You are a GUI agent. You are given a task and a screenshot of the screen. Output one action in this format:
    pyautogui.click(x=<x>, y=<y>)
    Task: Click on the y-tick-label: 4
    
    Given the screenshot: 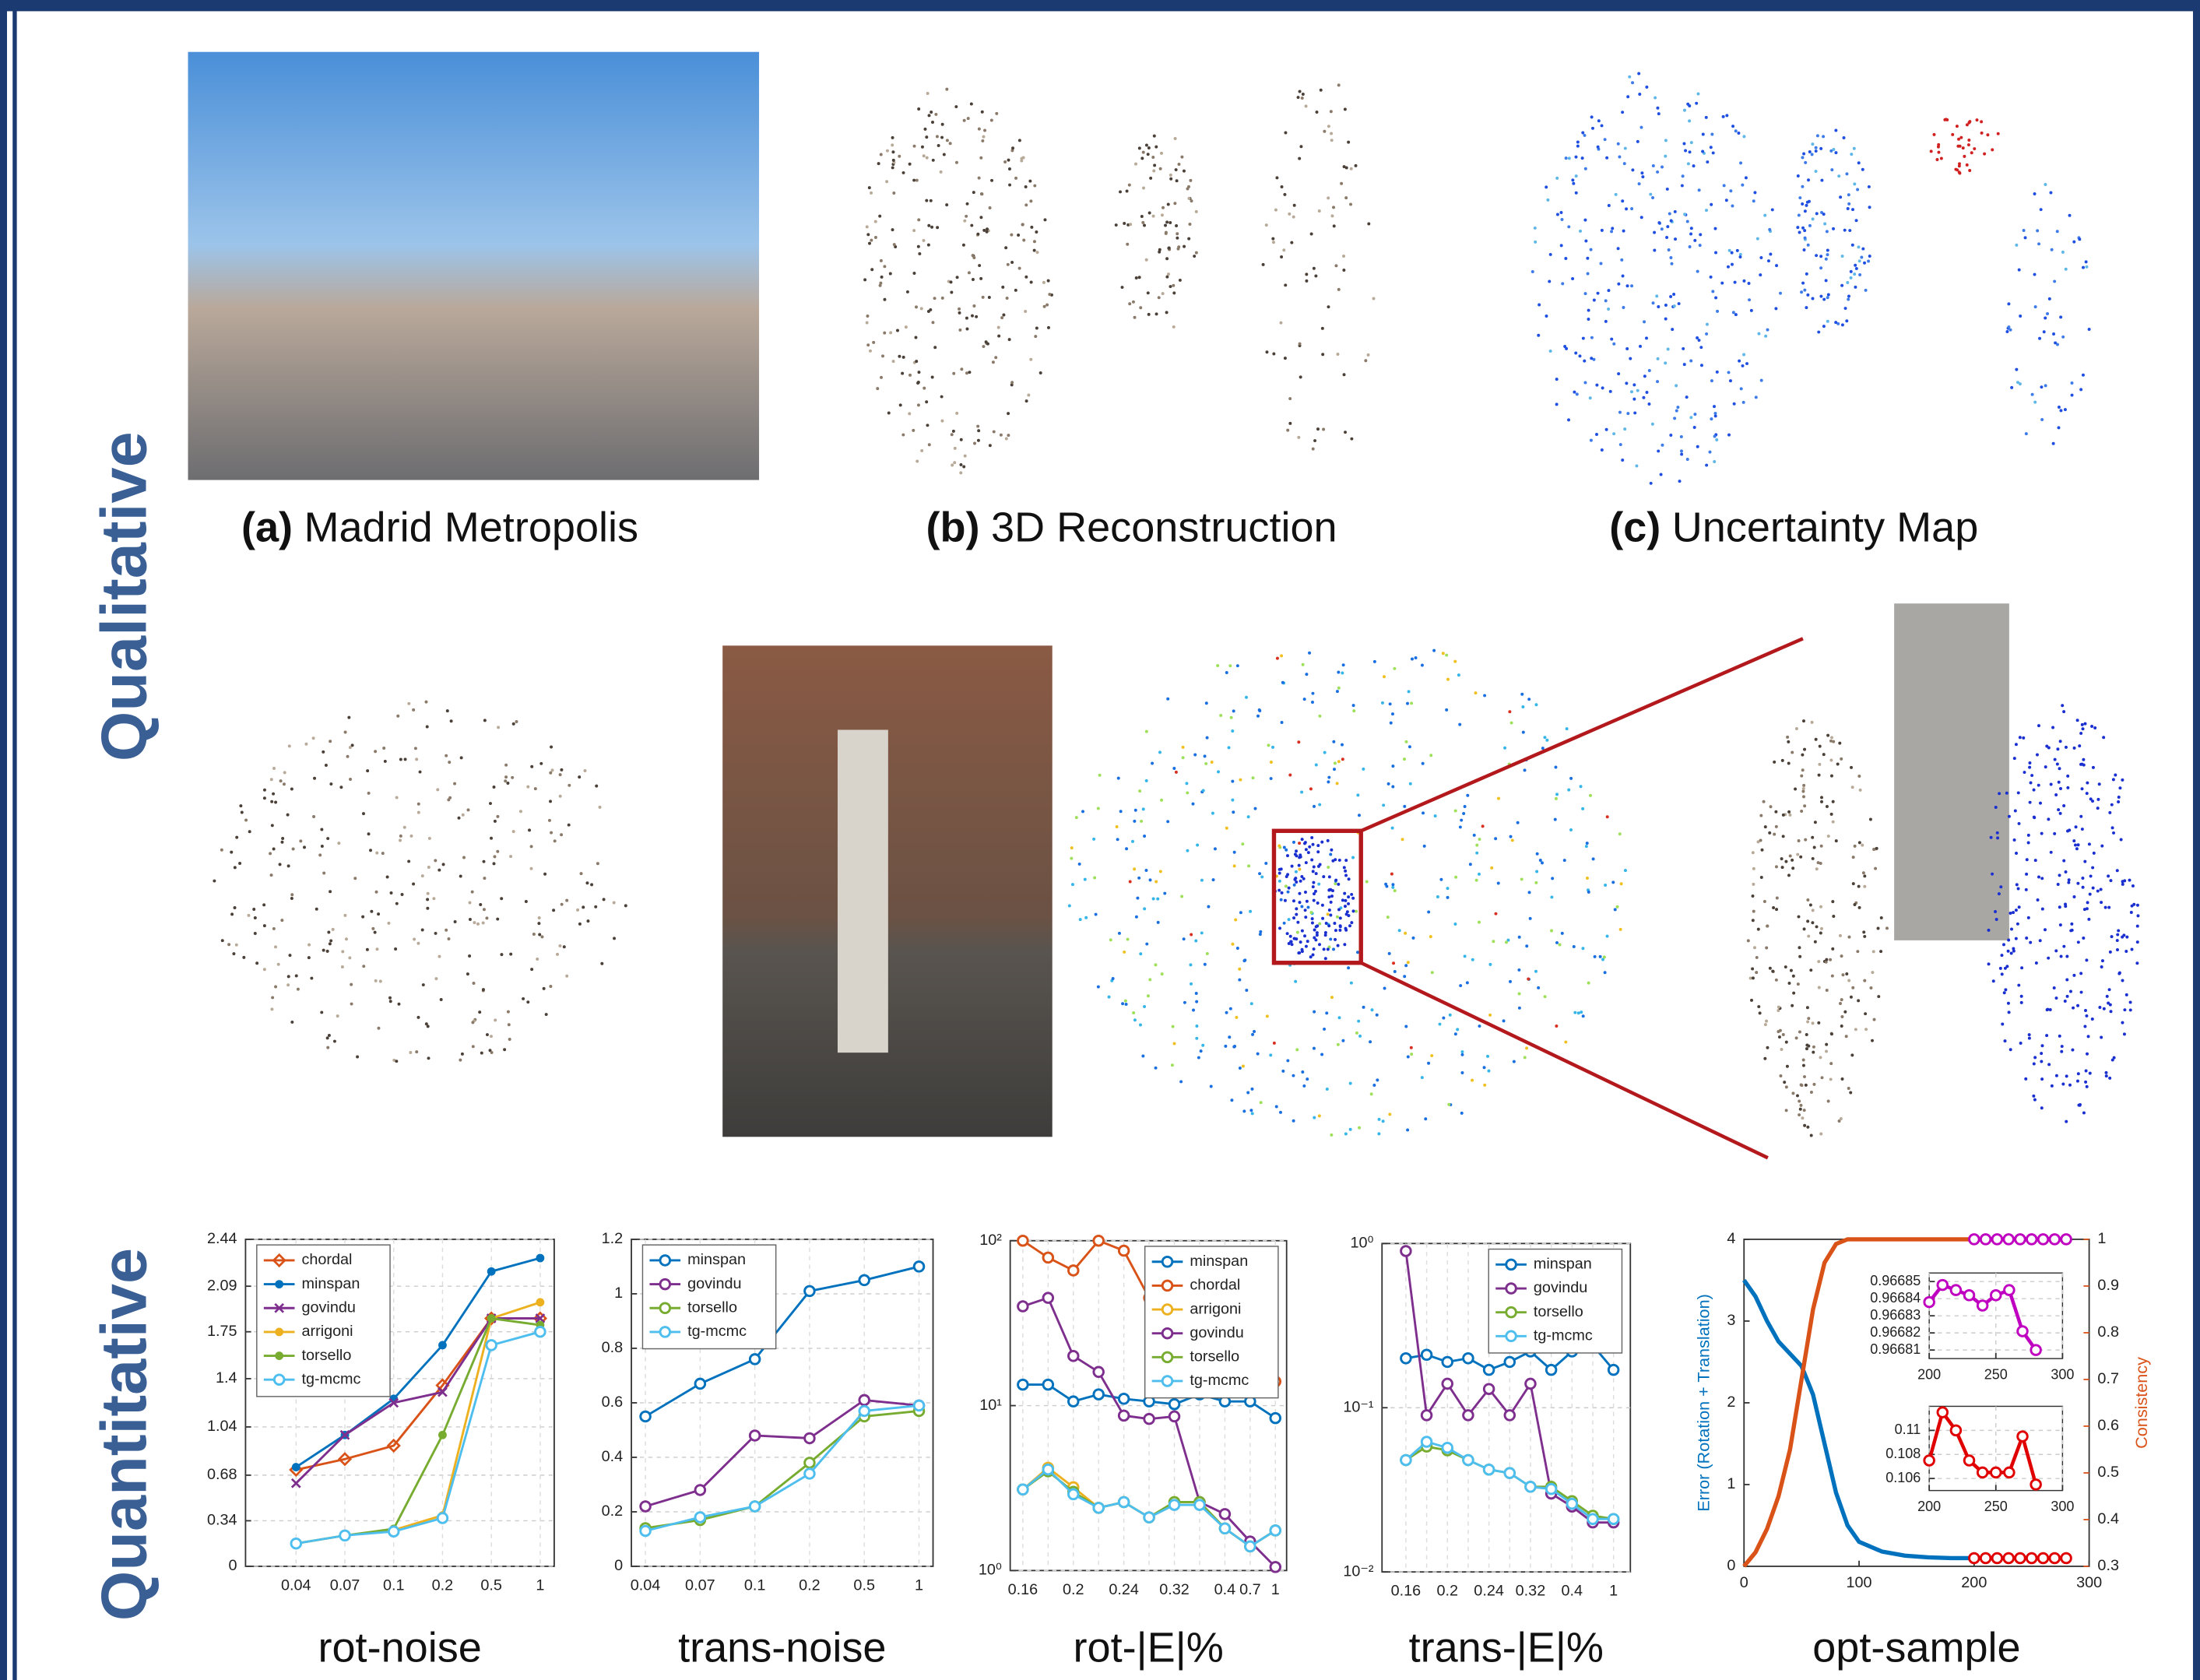 What is the action you would take?
    pyautogui.click(x=1731, y=1239)
    